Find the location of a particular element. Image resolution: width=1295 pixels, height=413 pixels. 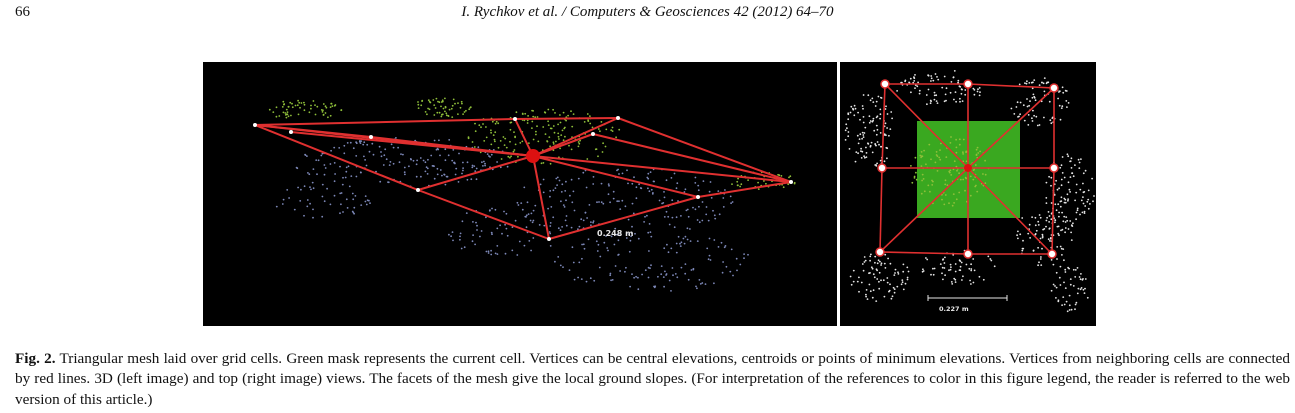

mesh-vertex is located at coordinates (291, 132).